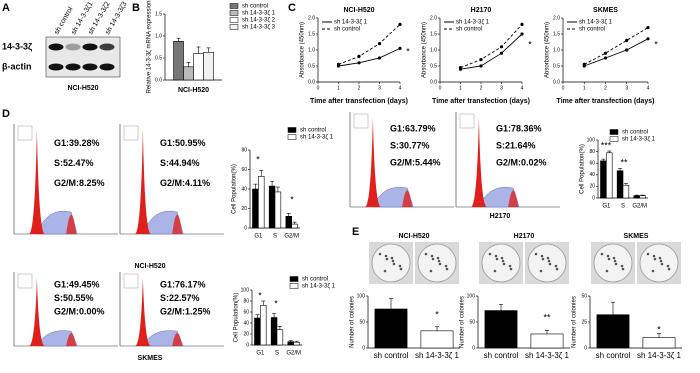  I want to click on legend-label: sh 14-3-3ζ 3, so click(259, 28).